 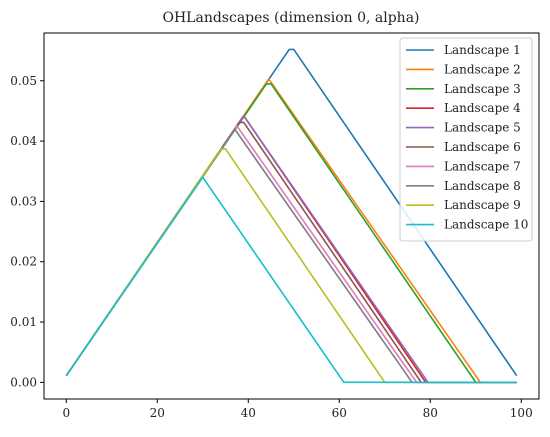 What do you see at coordinates (297, 409) in the screenshot?
I see `x-axis: 0 20 40 60 80 100` at bounding box center [297, 409].